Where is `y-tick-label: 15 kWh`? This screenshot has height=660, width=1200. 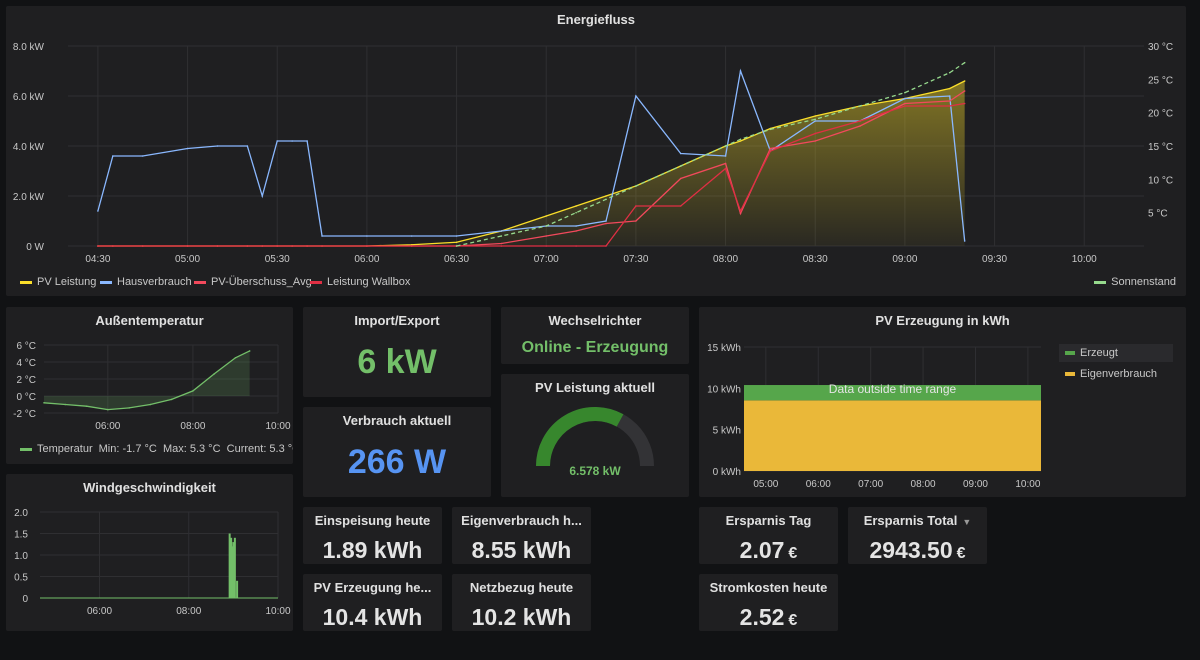
y-tick-label: 15 kWh is located at coordinates (724, 348).